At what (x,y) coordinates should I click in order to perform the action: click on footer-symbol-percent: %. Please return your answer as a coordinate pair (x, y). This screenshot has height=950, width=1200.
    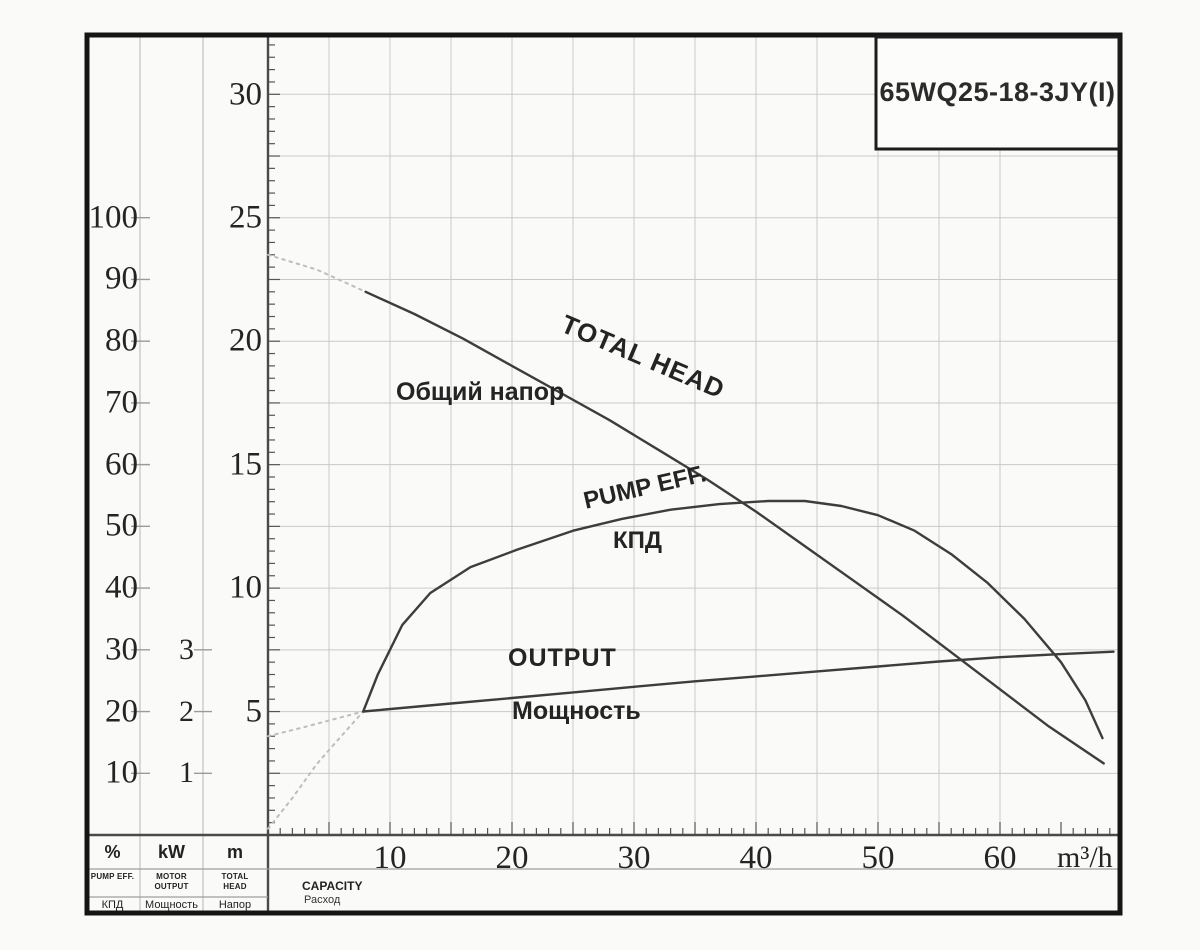
    Looking at the image, I should click on (112, 852).